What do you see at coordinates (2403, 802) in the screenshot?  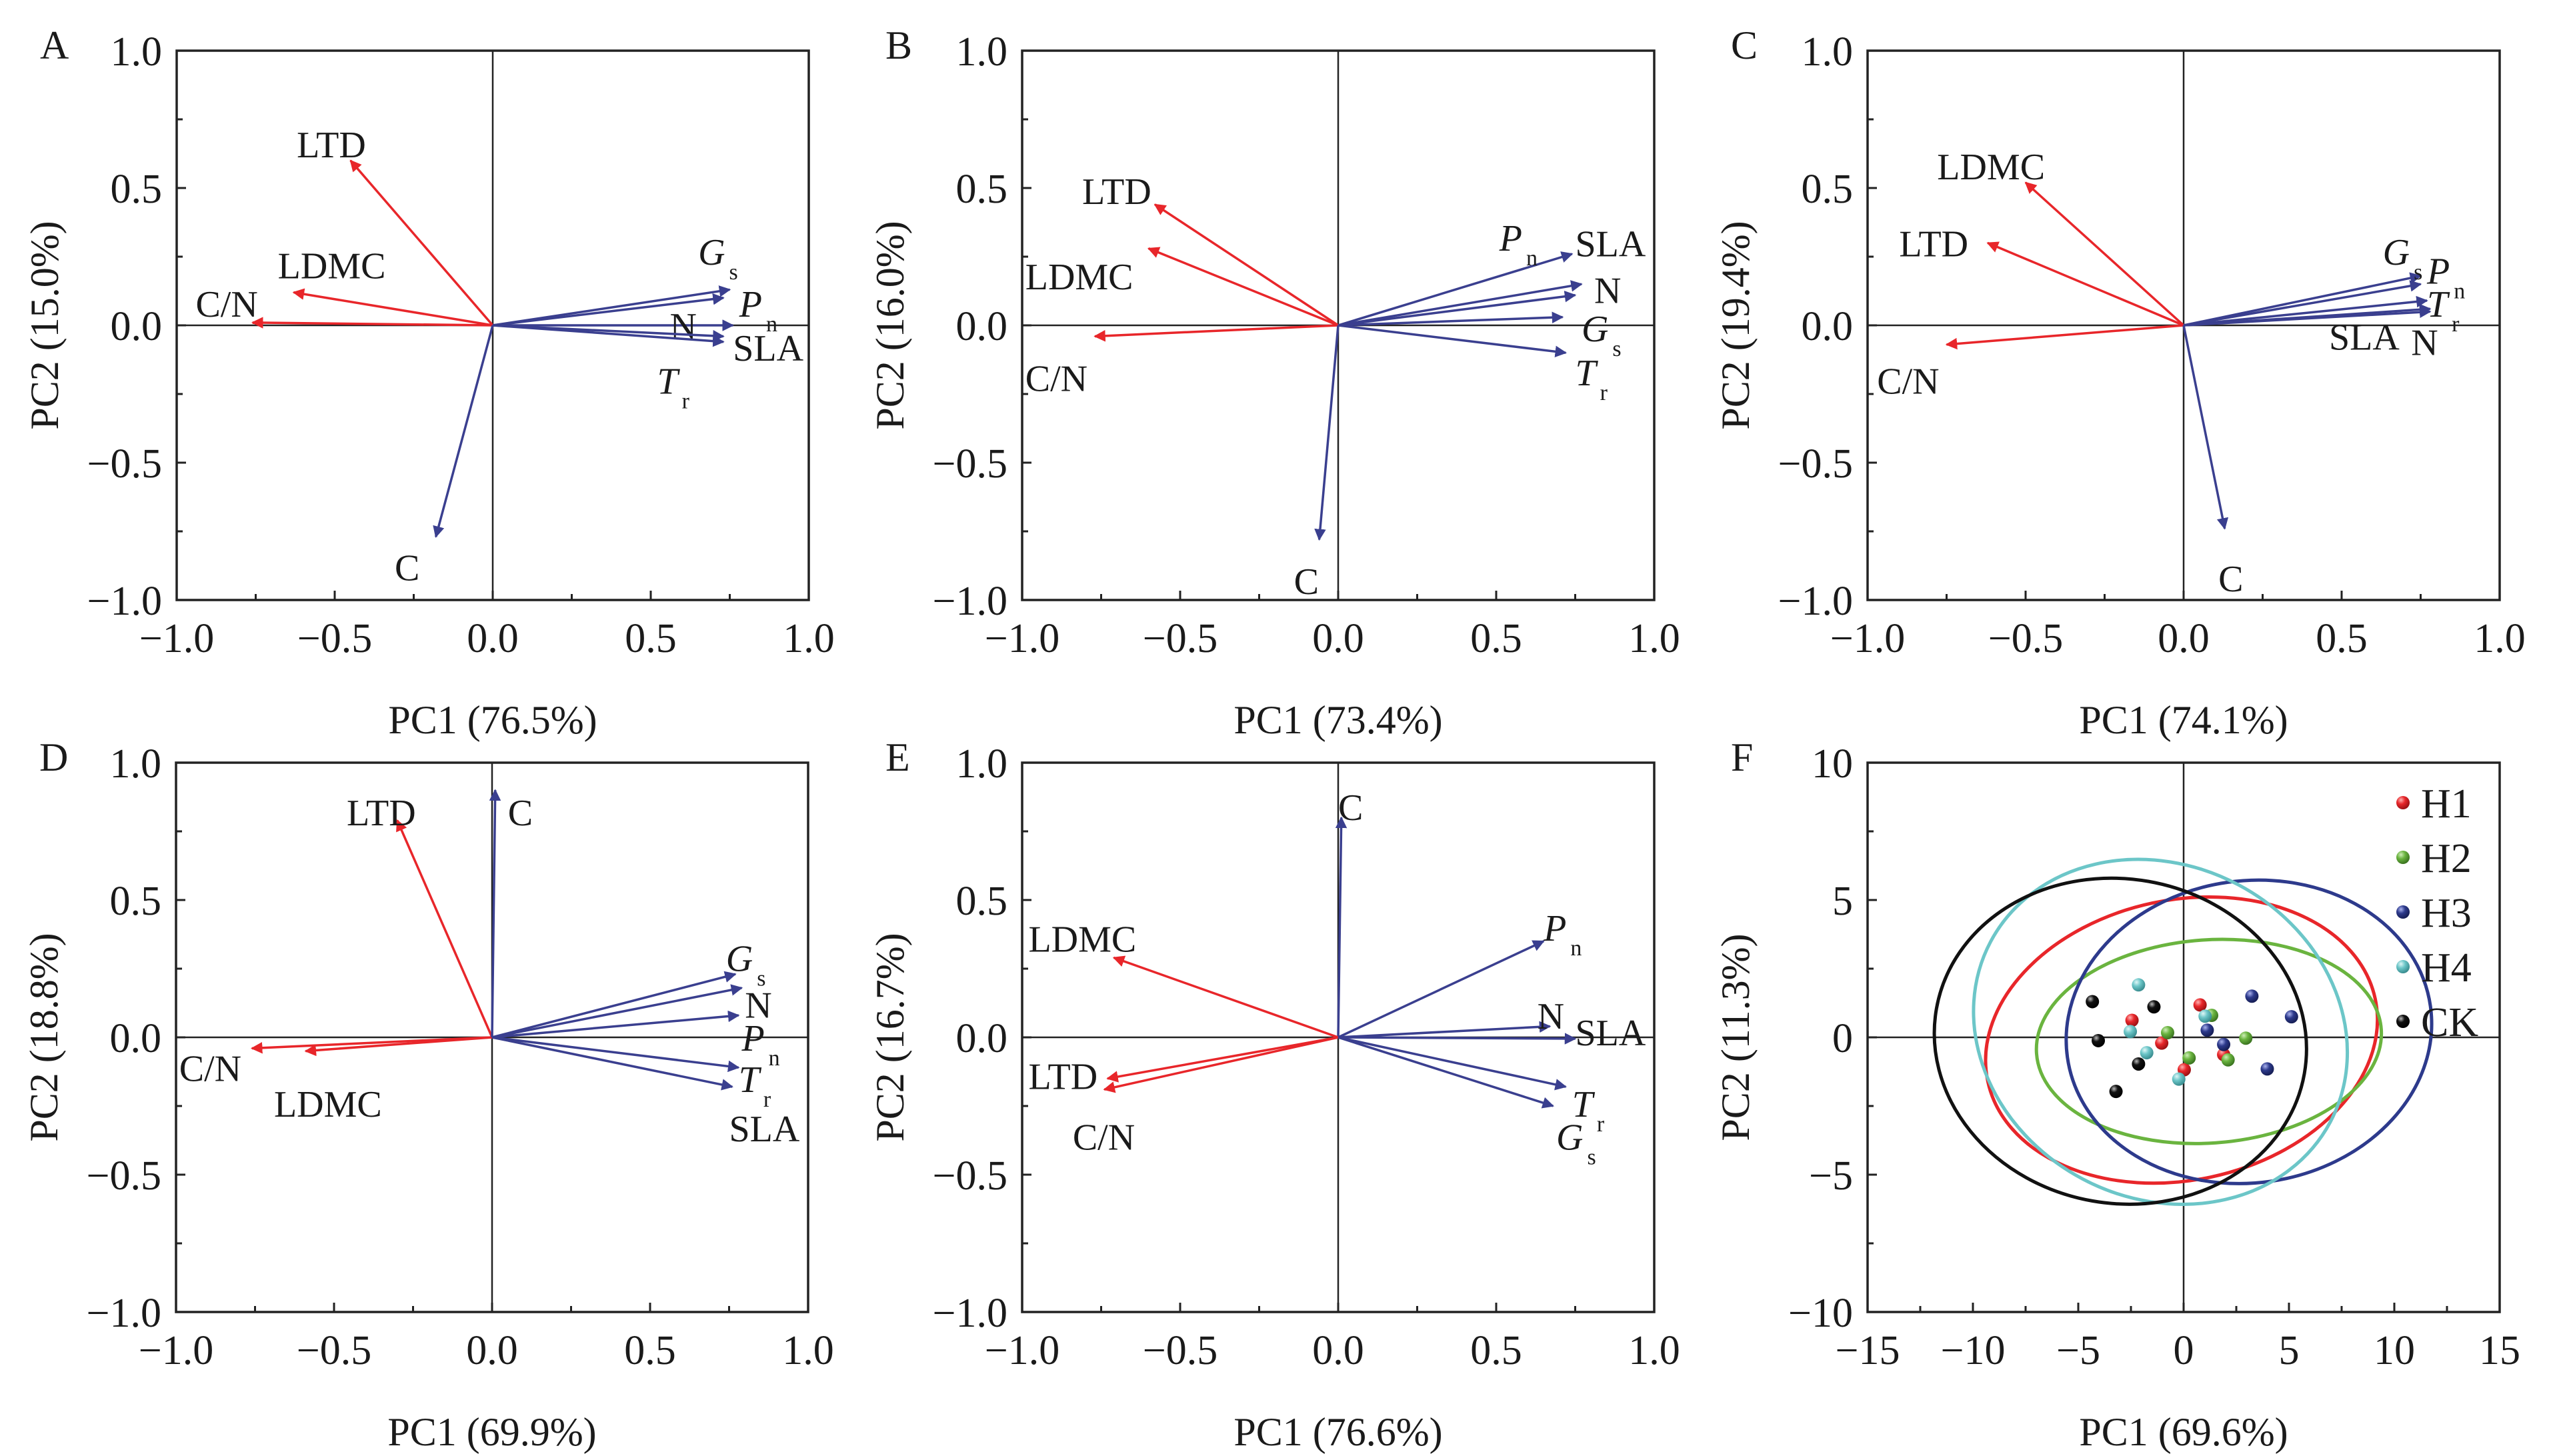 I see `legend-marker-h1` at bounding box center [2403, 802].